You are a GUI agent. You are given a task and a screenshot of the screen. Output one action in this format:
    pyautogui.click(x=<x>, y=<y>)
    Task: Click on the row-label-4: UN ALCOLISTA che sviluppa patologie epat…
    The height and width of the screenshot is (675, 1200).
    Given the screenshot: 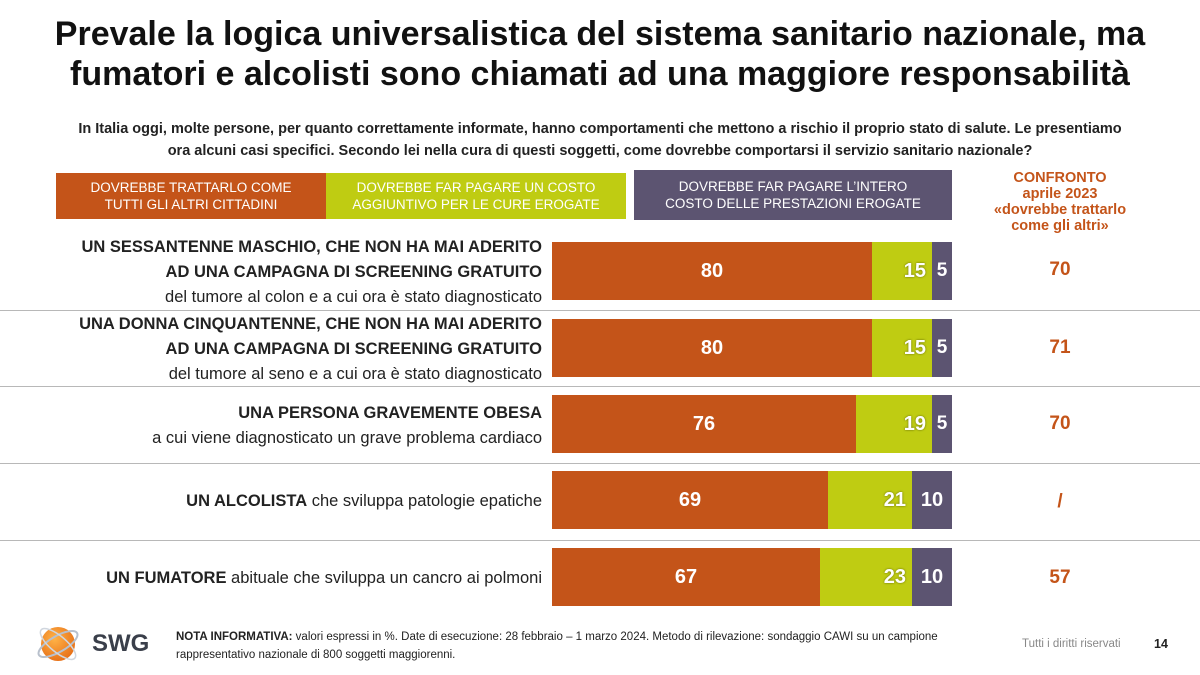 What is the action you would take?
    pyautogui.click(x=281, y=501)
    